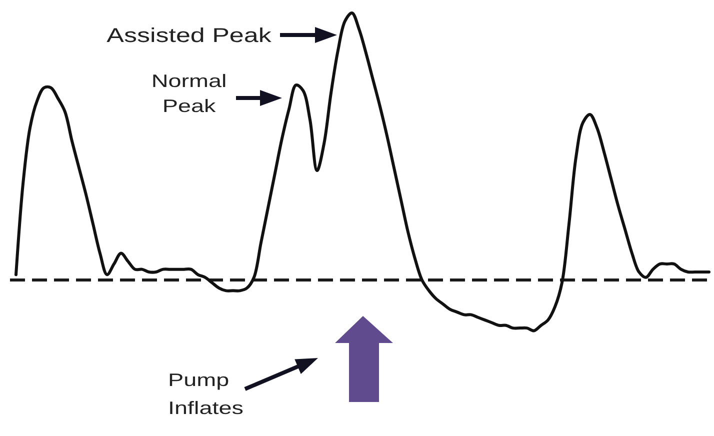  I want to click on annotation: Normal Peak, so click(189, 93).